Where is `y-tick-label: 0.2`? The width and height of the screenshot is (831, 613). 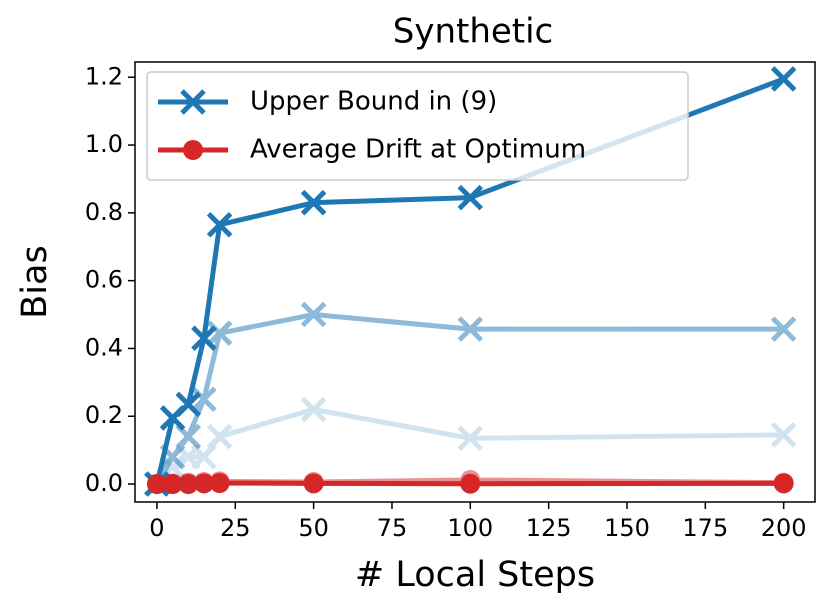 y-tick-label: 0.2 is located at coordinates (104, 415).